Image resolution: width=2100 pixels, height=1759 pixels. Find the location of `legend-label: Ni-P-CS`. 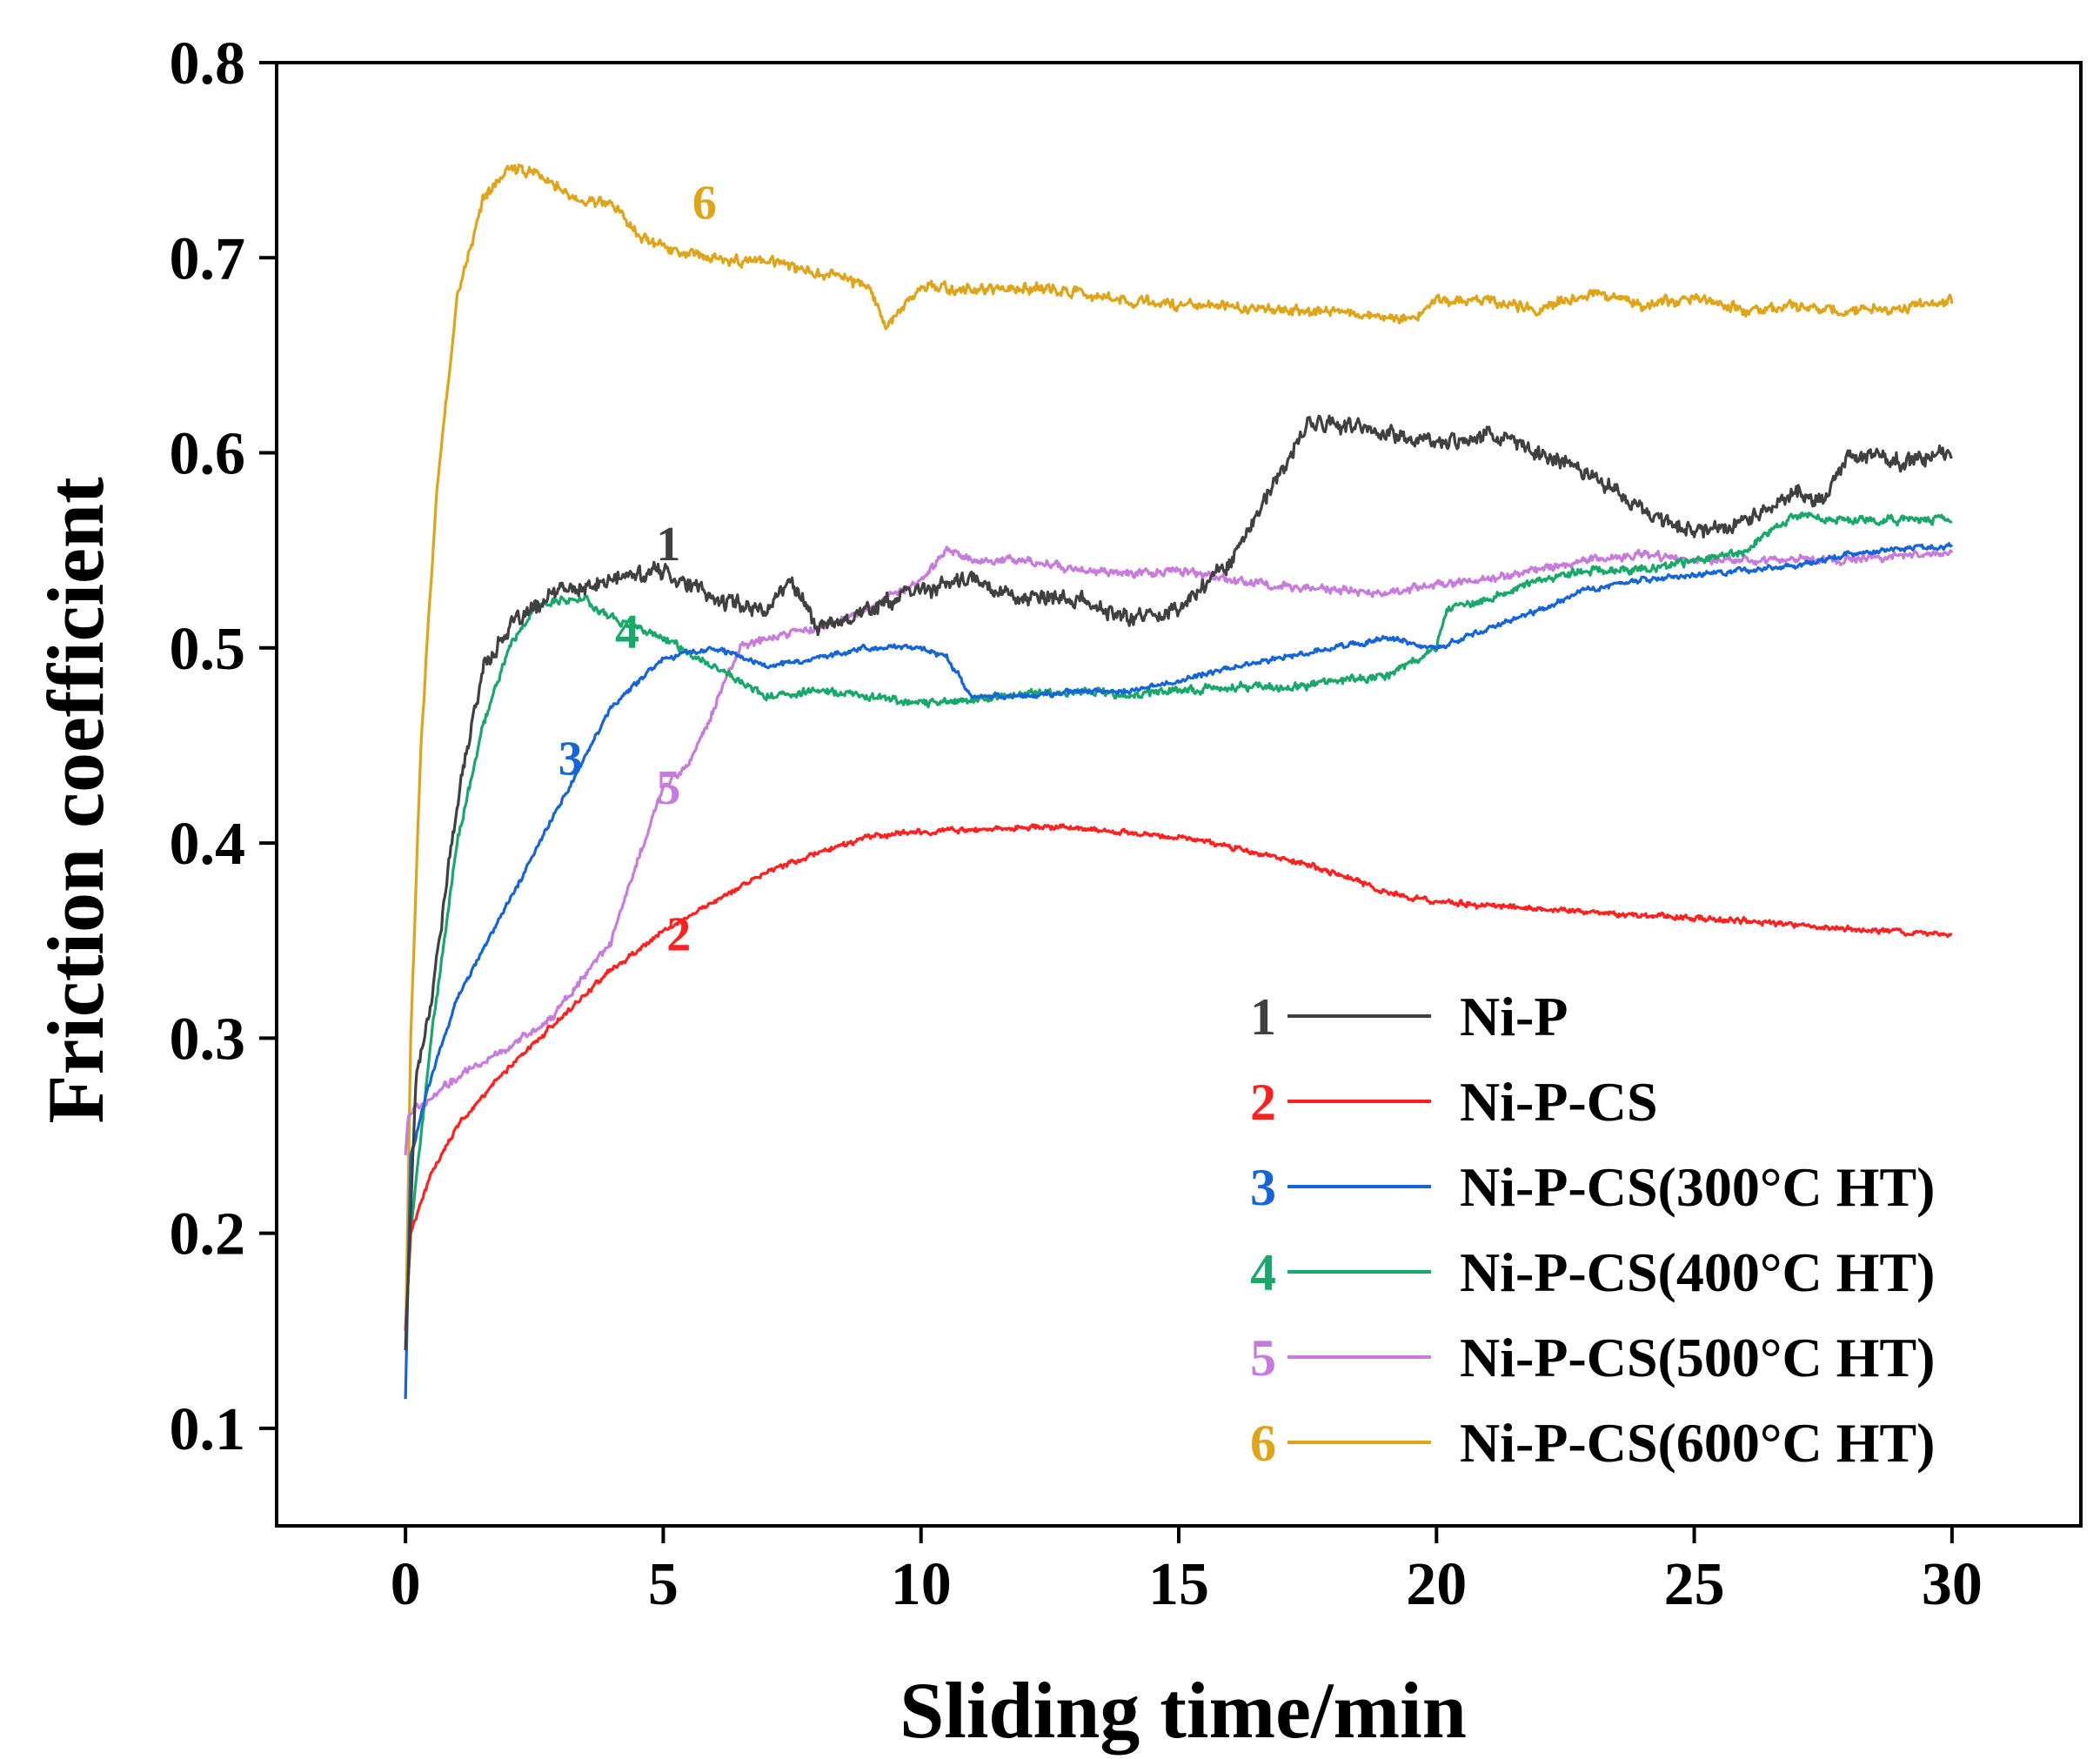

legend-label: Ni-P-CS is located at coordinates (1559, 1102).